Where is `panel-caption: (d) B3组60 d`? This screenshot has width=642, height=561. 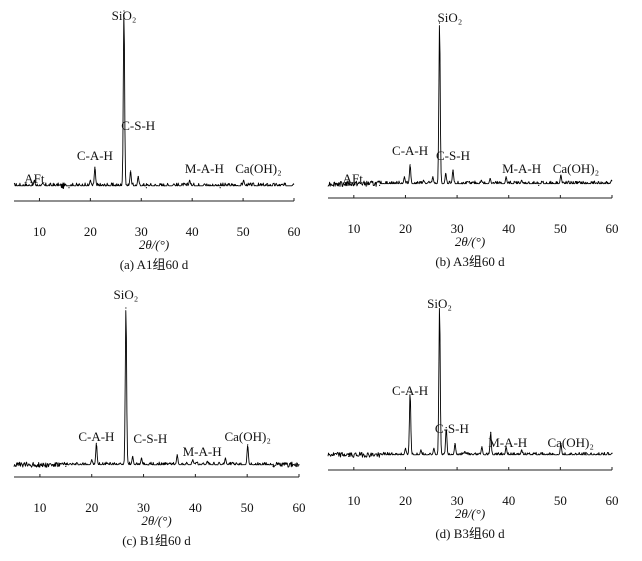
panel-caption: (d) B3组60 d is located at coordinates (470, 533).